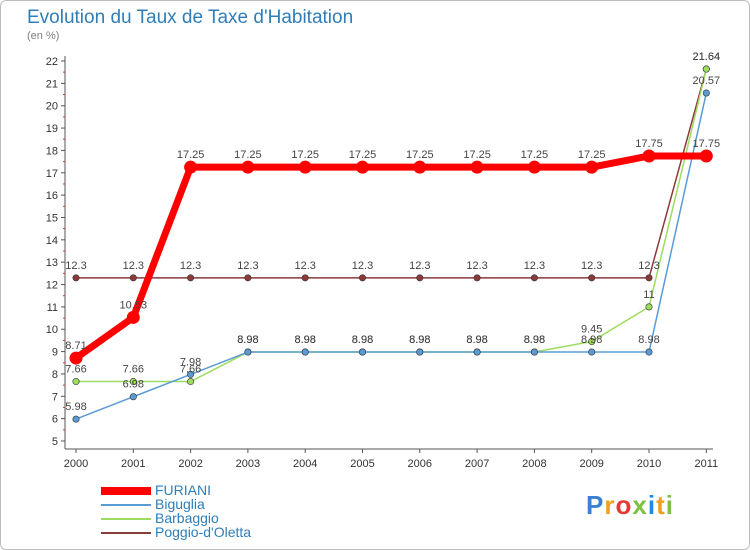 The width and height of the screenshot is (750, 550). Describe the element at coordinates (190, 362) in the screenshot. I see `data-label: 7.98` at that location.